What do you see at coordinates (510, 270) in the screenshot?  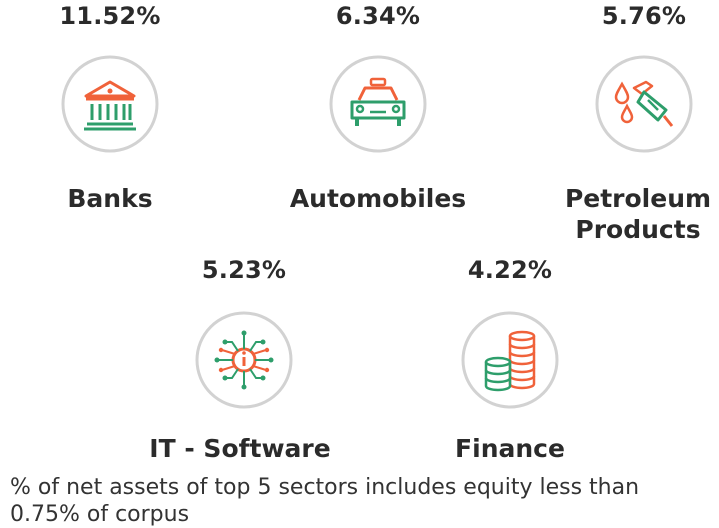 I see `sector-percent: 4.22%` at bounding box center [510, 270].